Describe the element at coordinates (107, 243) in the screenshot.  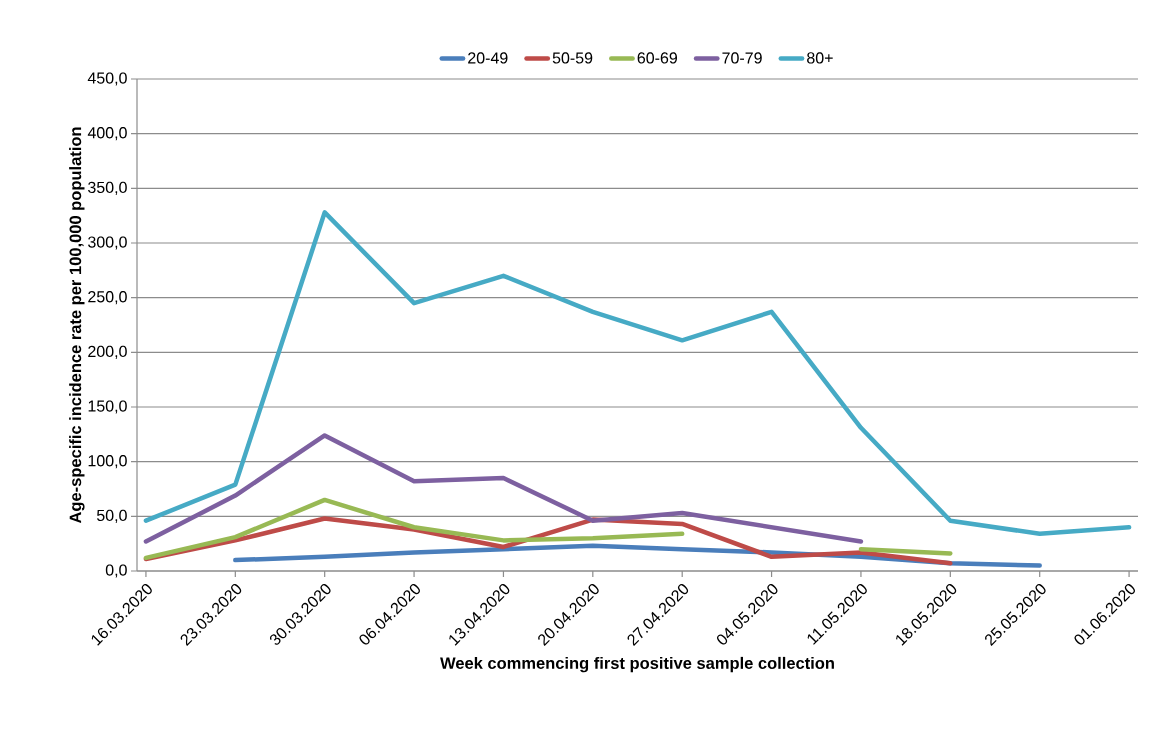
I see `y-tick-label: 300,0` at that location.